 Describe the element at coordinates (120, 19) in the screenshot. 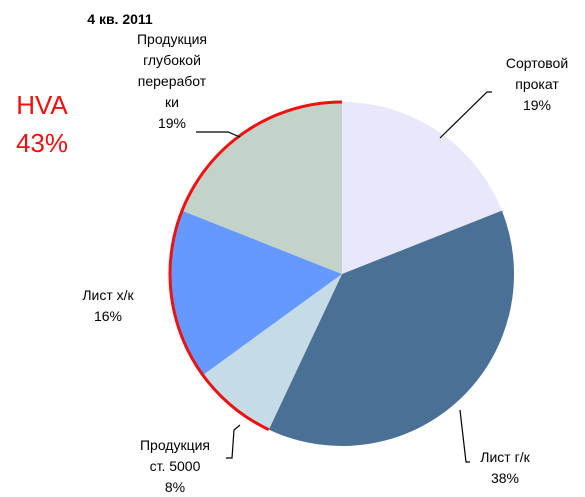

I see `chart-title: 4 кв. 2011` at that location.